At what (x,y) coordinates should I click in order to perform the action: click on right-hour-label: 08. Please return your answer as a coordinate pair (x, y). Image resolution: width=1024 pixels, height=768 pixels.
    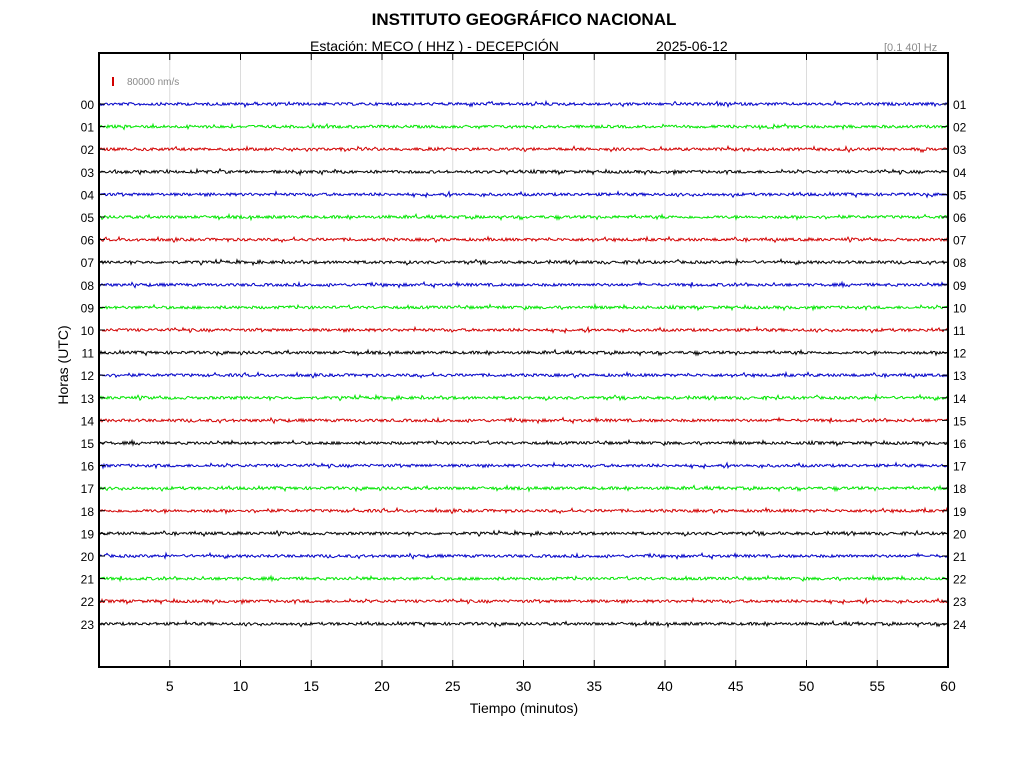
    Looking at the image, I should click on (960, 263).